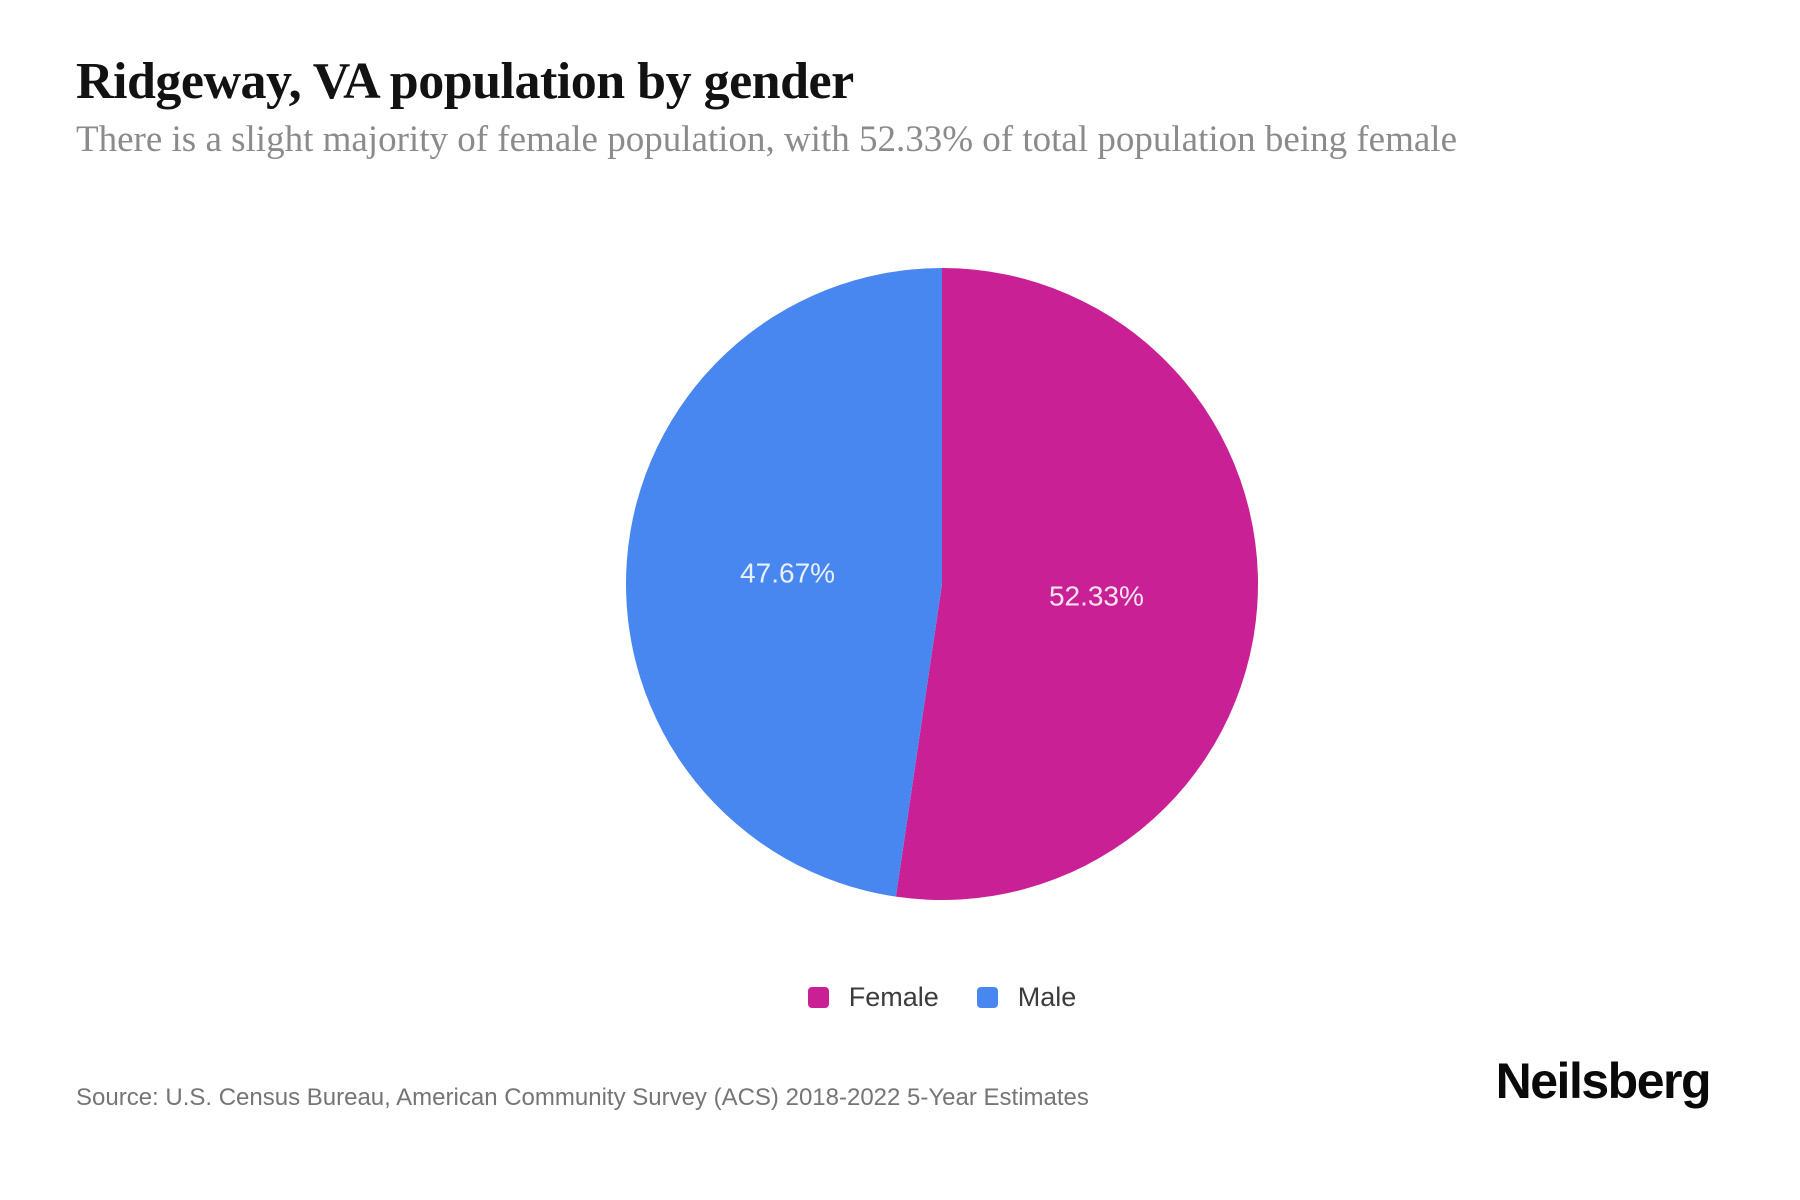 This screenshot has width=1800, height=1200. Describe the element at coordinates (1603, 1081) in the screenshot. I see `neilsberg-logo: Neilsberg` at that location.